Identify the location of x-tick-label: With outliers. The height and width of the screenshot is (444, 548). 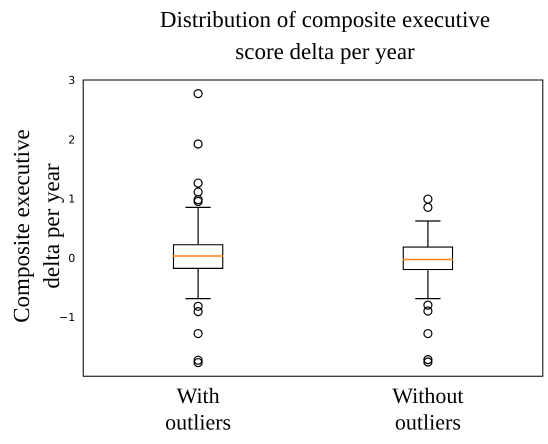
(198, 409).